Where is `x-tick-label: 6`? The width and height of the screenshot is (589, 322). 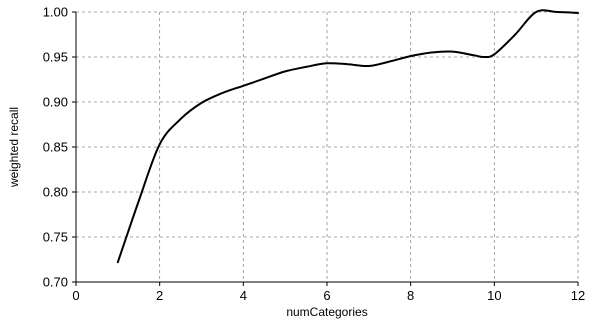 x-tick-label: 6 is located at coordinates (326, 295).